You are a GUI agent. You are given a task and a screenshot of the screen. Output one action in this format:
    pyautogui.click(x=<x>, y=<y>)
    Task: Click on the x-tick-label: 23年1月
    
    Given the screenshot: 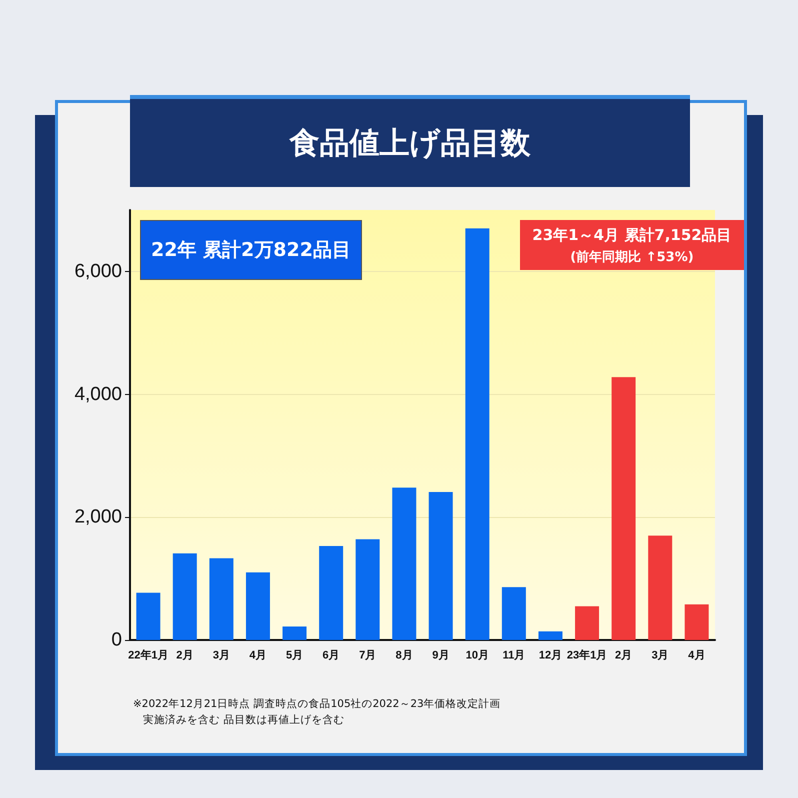 What is the action you would take?
    pyautogui.click(x=587, y=655)
    